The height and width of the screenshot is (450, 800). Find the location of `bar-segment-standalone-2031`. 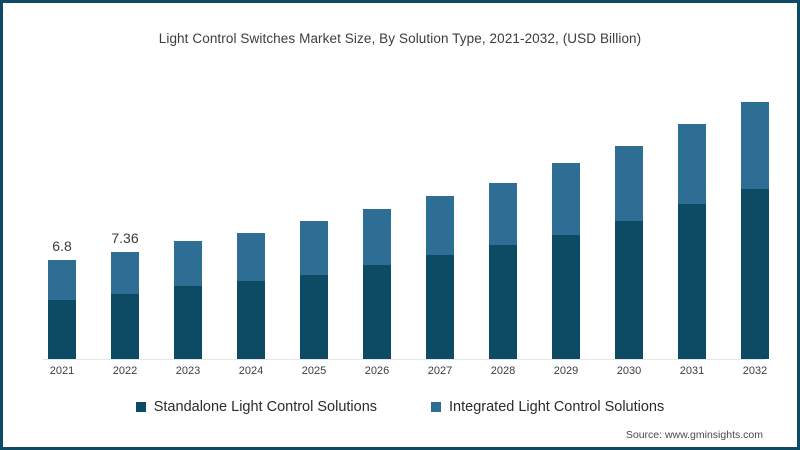

bar-segment-standalone-2031 is located at coordinates (692, 281).